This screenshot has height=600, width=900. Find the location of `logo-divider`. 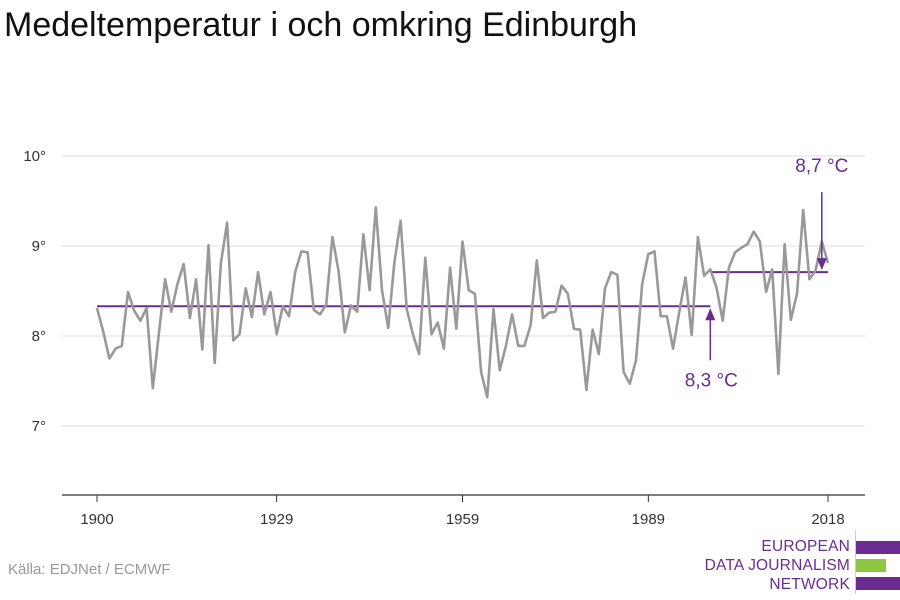

logo-divider is located at coordinates (855, 562).